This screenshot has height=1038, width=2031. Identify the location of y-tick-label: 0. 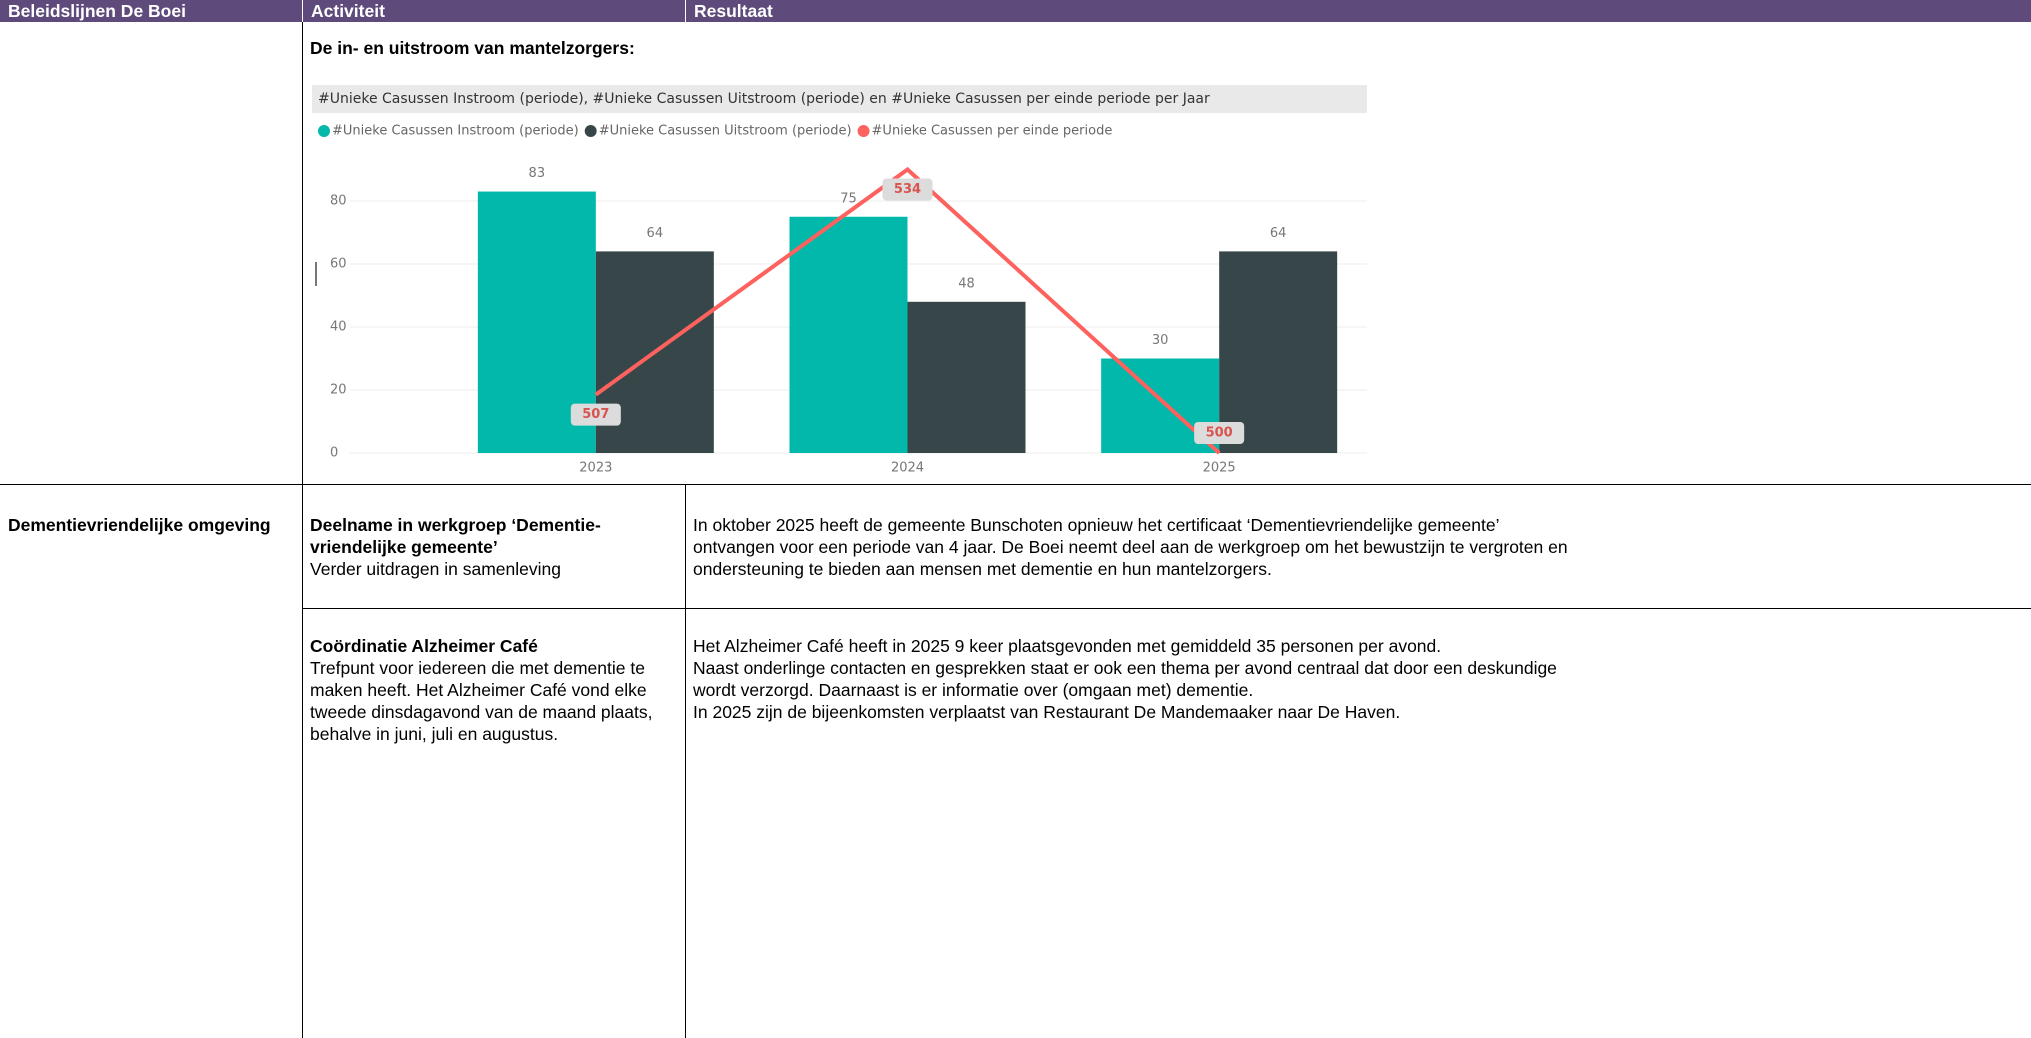
(334, 453).